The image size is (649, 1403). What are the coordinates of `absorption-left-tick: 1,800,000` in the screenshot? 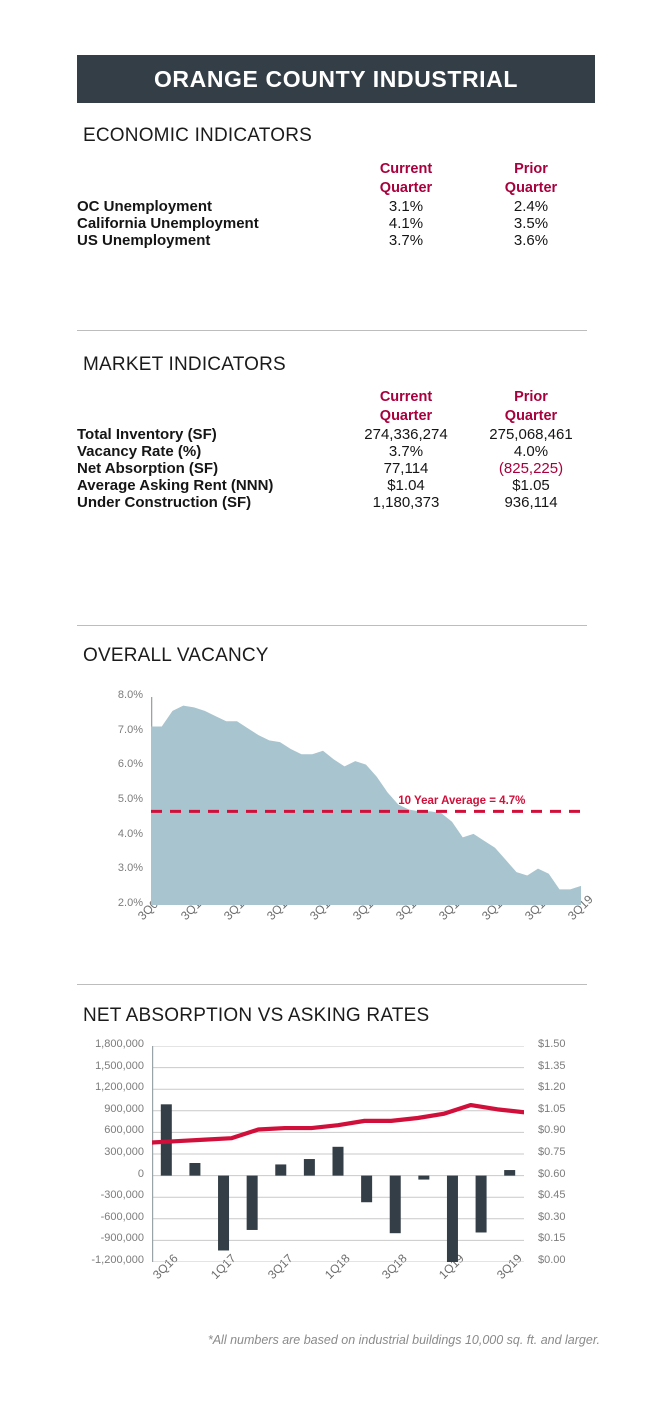 It's located at (119, 1044).